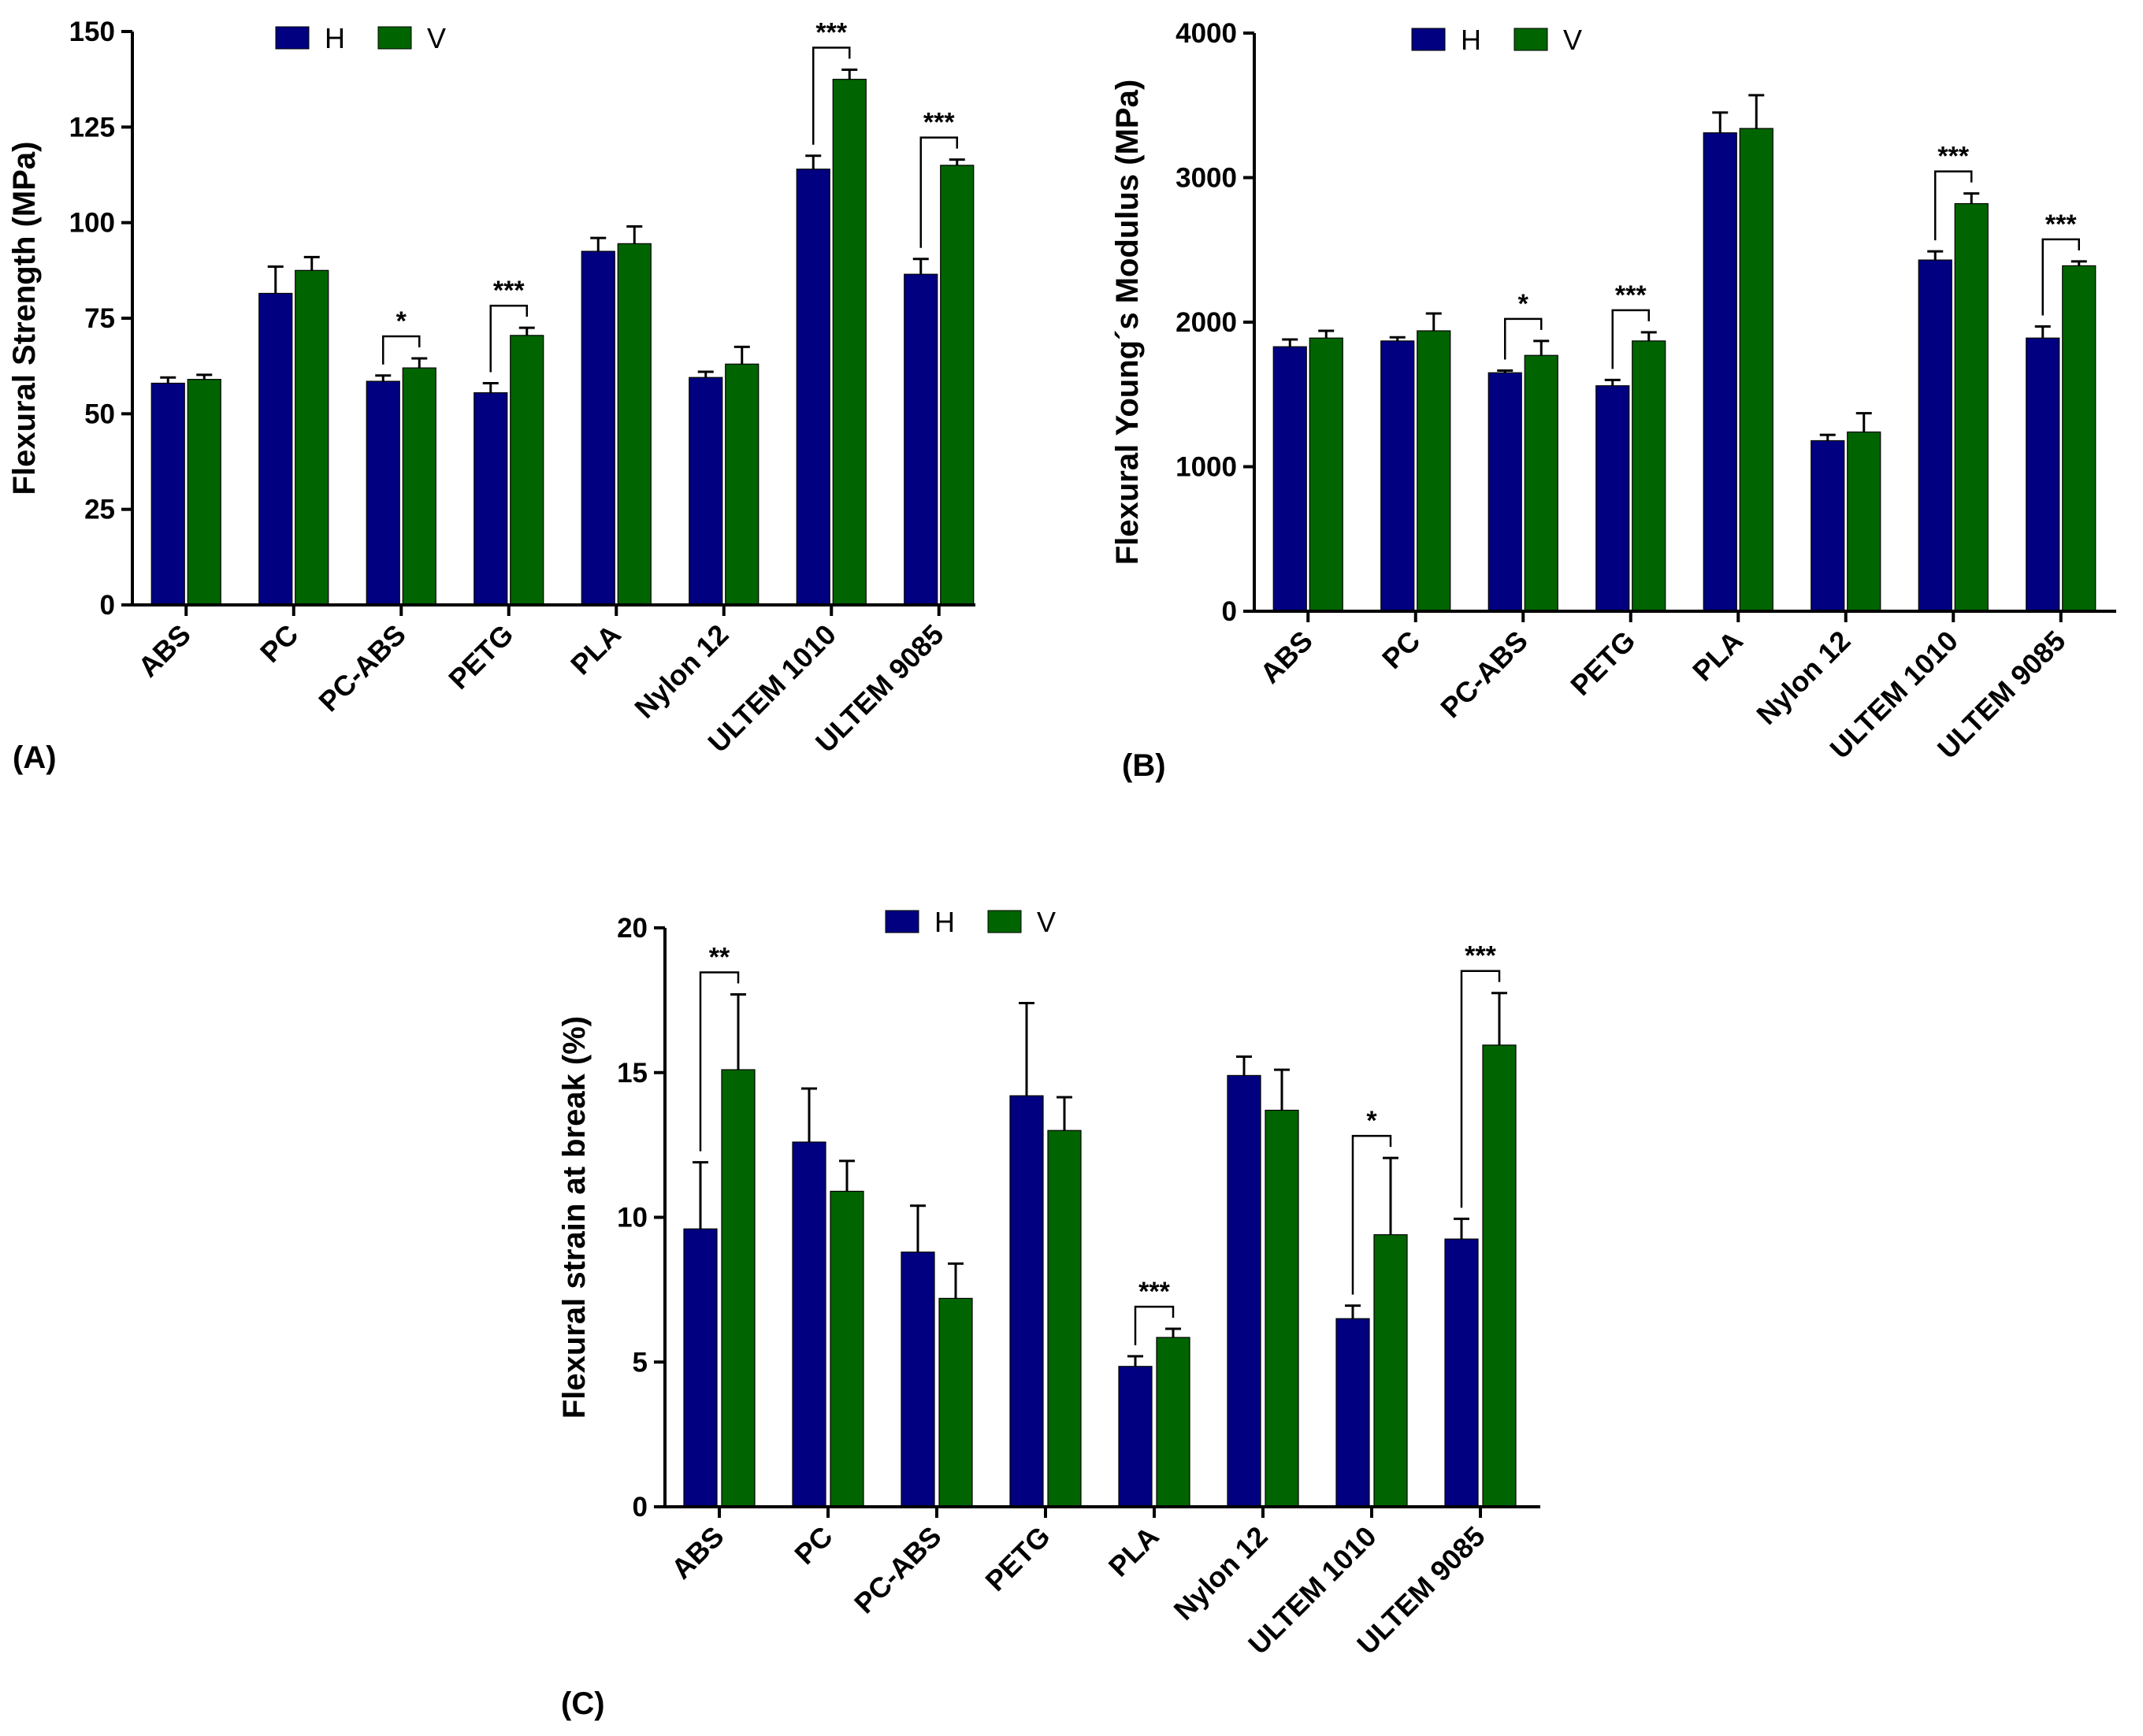 This screenshot has height=1736, width=2143. What do you see at coordinates (1206, 323) in the screenshot?
I see `y-tick-label: 2000` at bounding box center [1206, 323].